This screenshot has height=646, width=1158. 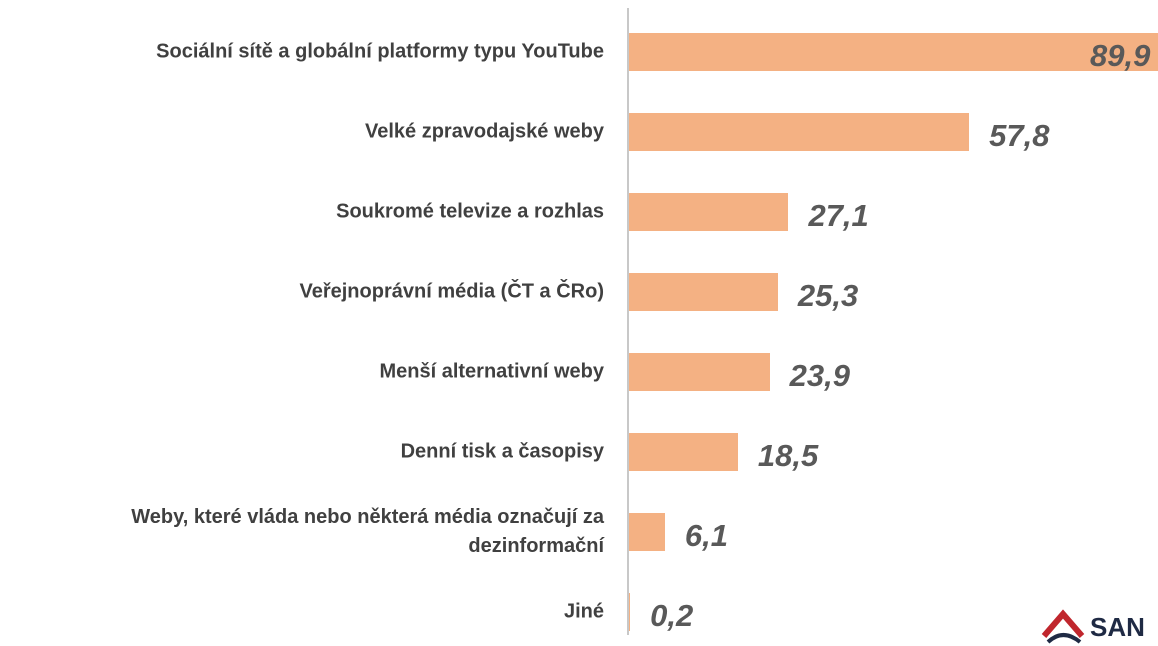 I want to click on logo-mark, so click(x=1063, y=626).